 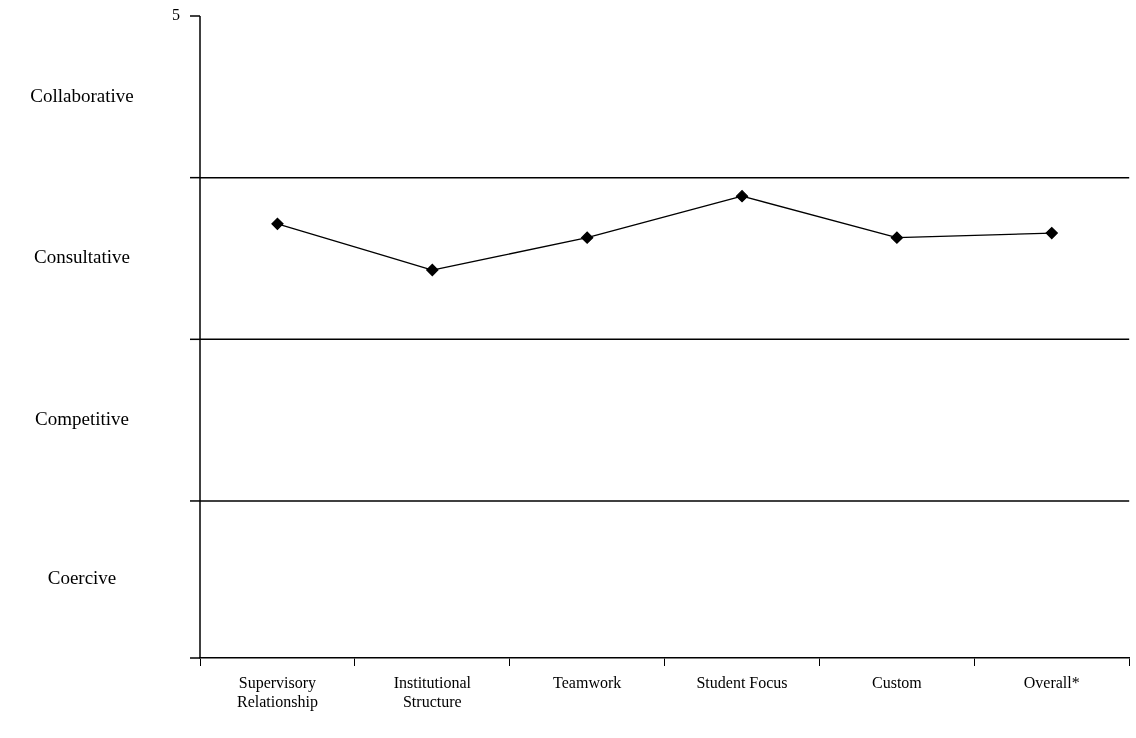 I want to click on x-tick-label: Institutional Structure, so click(x=432, y=691).